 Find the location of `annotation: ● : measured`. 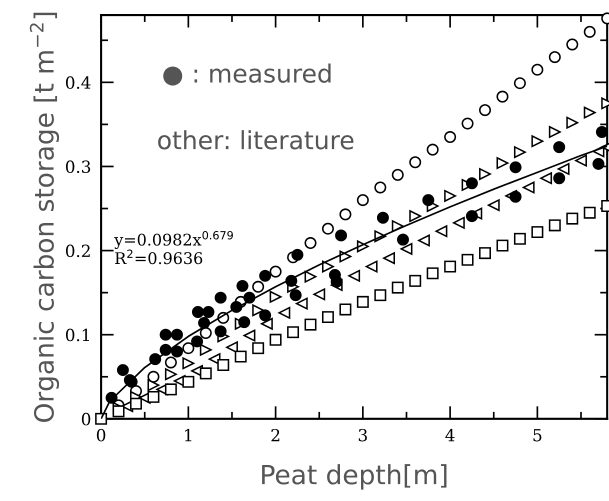

annotation: ● : measured is located at coordinates (247, 75).